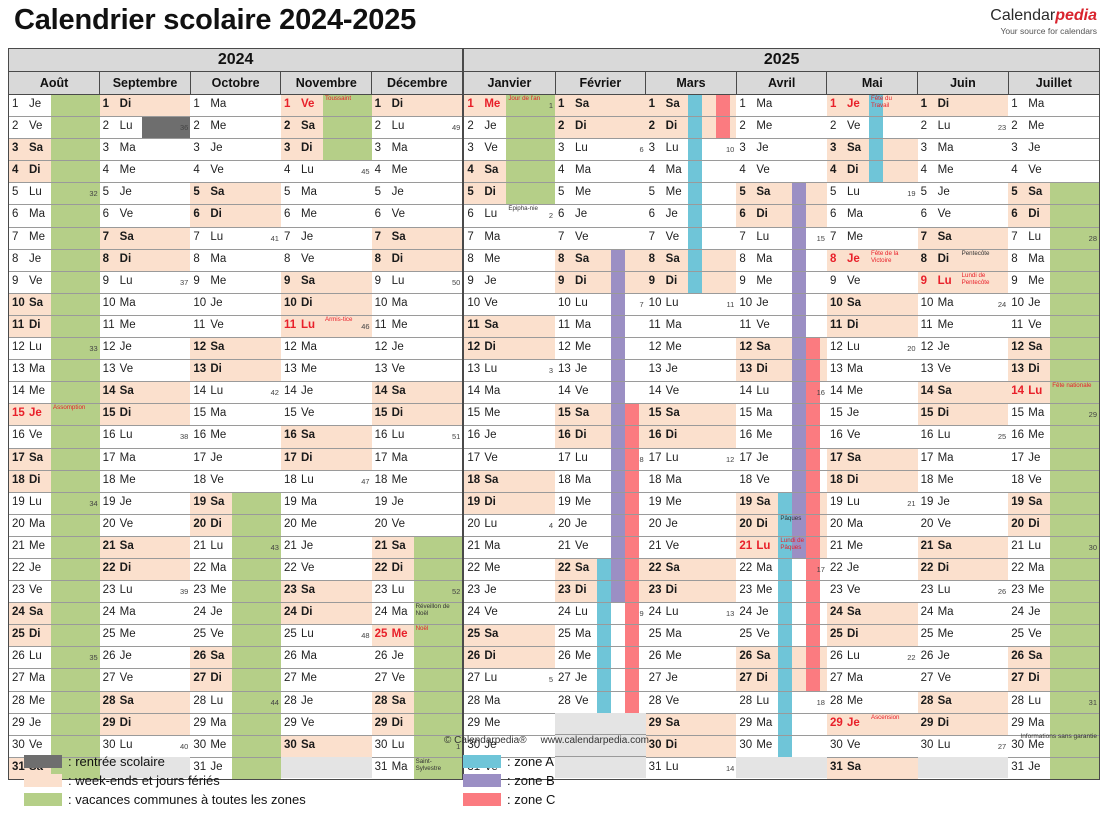 Image resolution: width=1107 pixels, height=813 pixels. I want to click on day-cell: 27 Ma, so click(54, 680).